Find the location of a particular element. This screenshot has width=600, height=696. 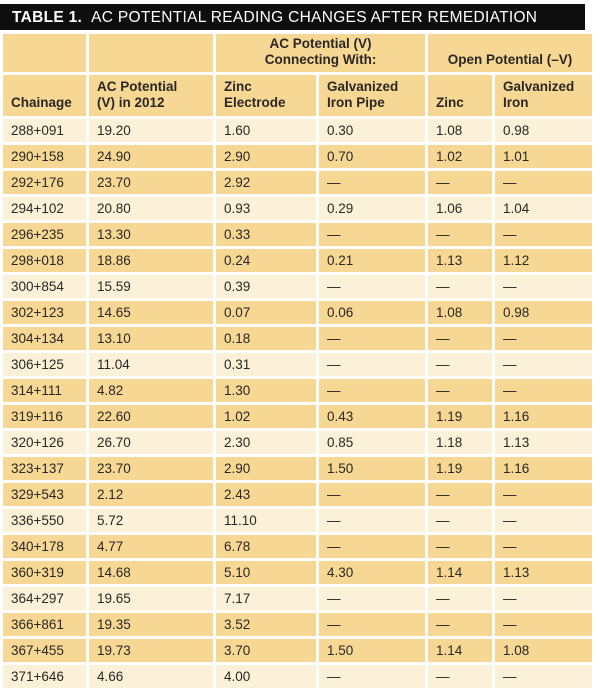

chainage-cell: 300+854 is located at coordinates (44, 286).